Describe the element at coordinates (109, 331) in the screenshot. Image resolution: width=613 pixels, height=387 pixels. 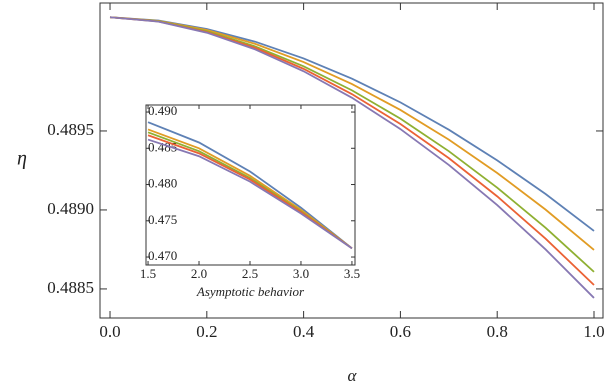
I see `x-tick-label: 0.0` at that location.